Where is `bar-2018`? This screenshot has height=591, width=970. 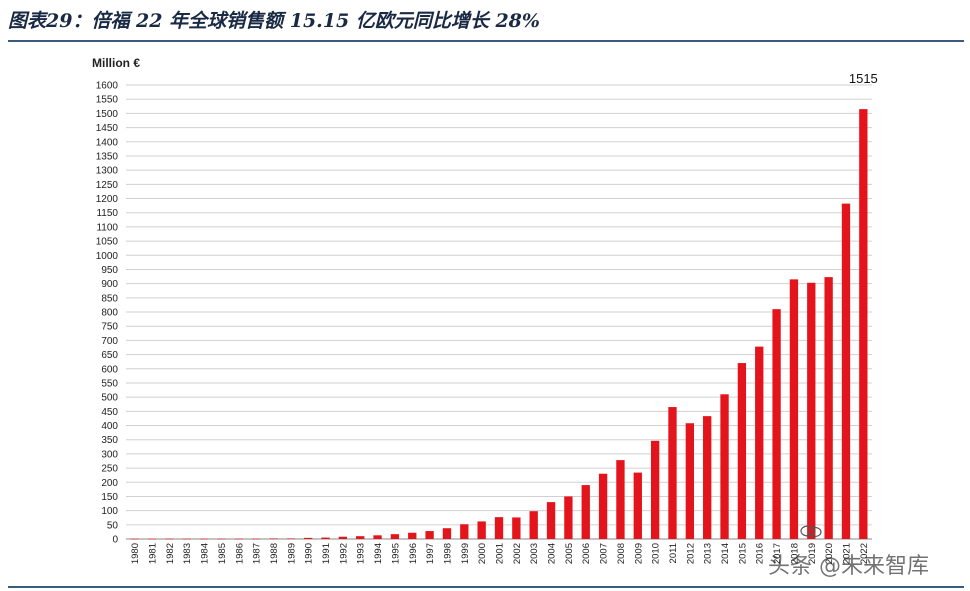 bar-2018 is located at coordinates (794, 409).